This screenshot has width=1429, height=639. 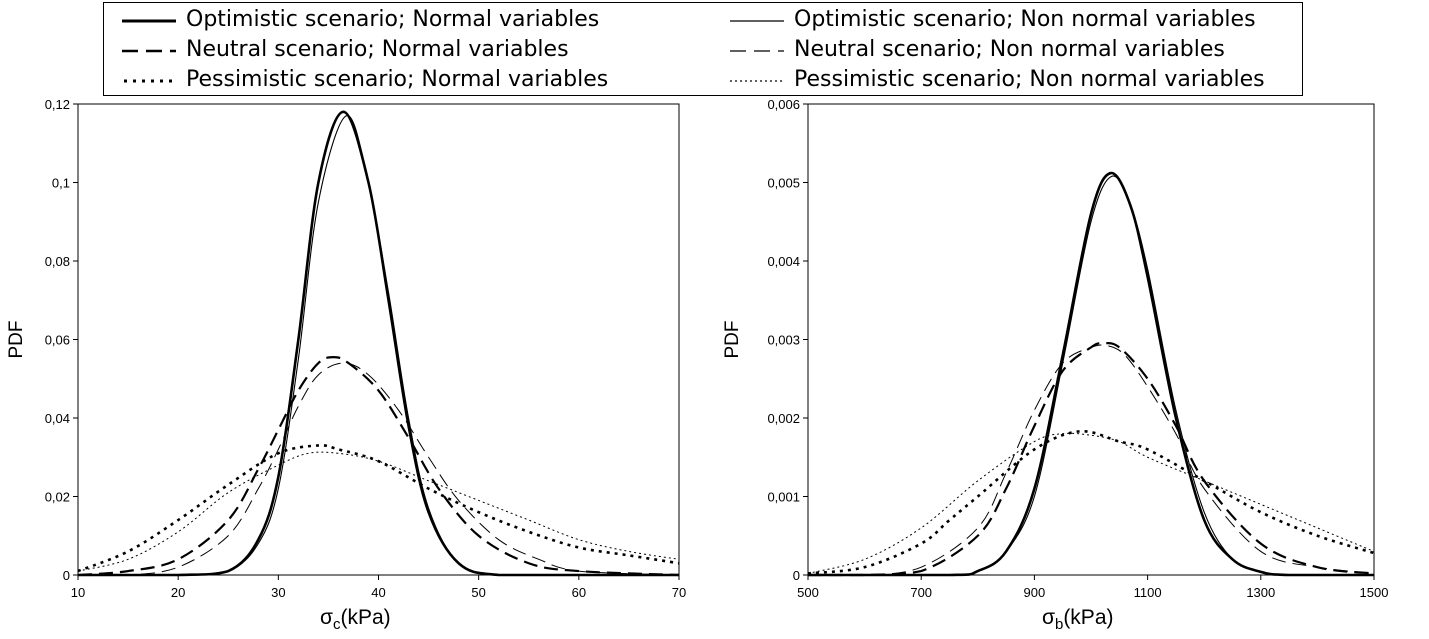 I want to click on y-tick-label: 0,12, so click(x=57, y=104).